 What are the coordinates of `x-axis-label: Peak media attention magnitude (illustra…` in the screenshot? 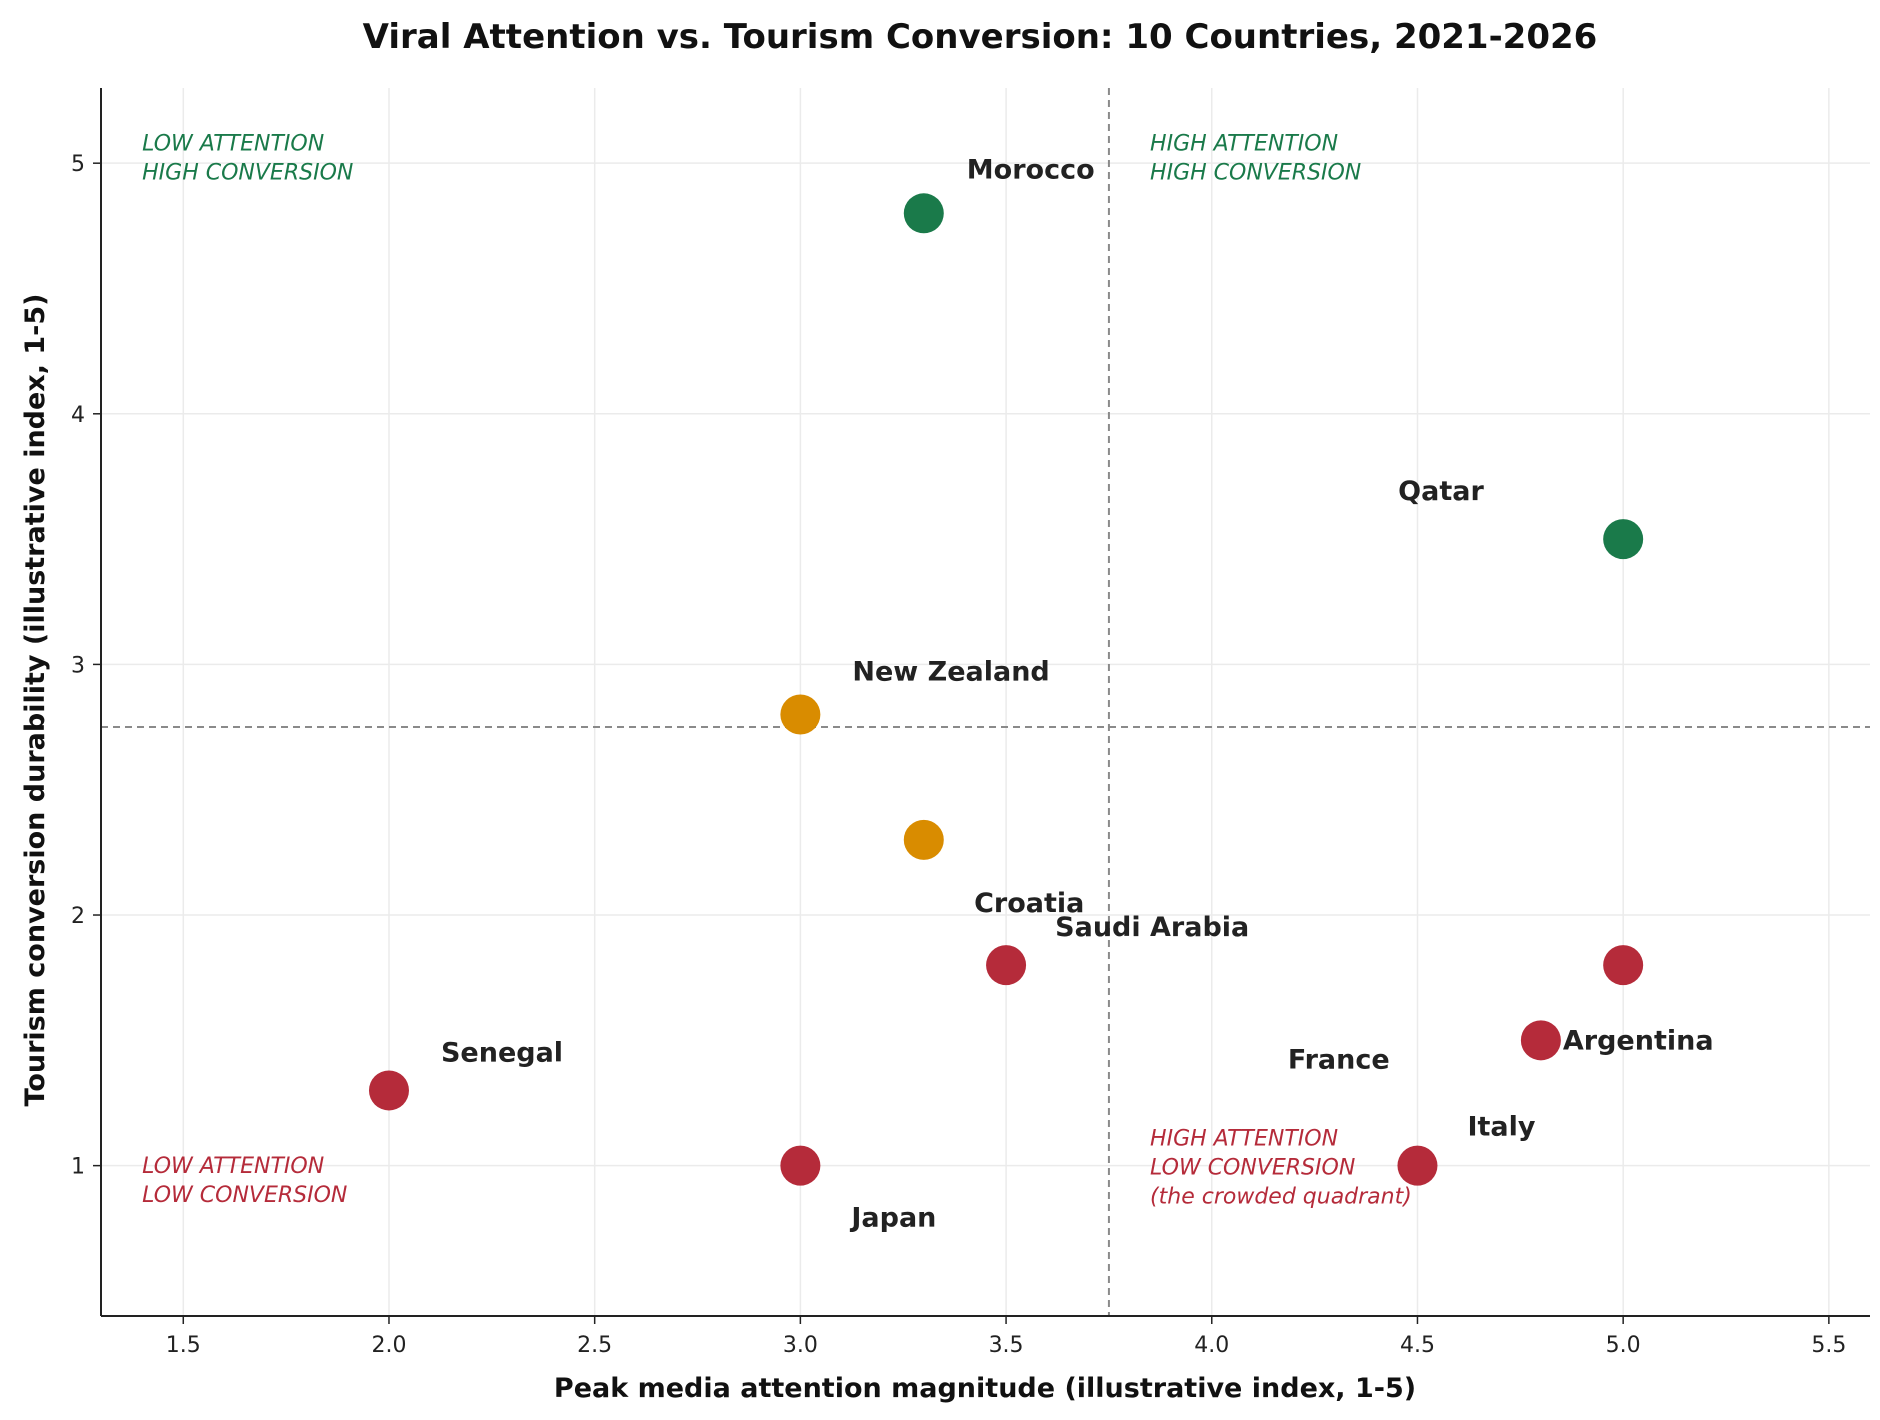 It's located at (985, 1388).